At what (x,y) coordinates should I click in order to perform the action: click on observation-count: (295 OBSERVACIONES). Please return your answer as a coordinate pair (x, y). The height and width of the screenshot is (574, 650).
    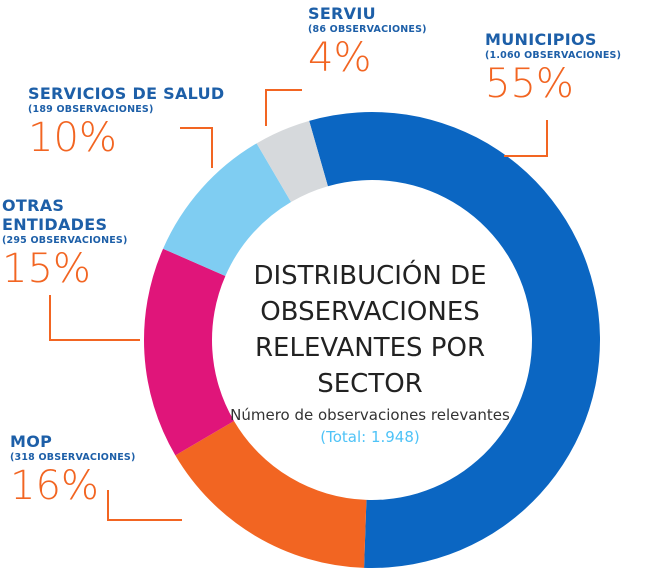
    Looking at the image, I should click on (65, 240).